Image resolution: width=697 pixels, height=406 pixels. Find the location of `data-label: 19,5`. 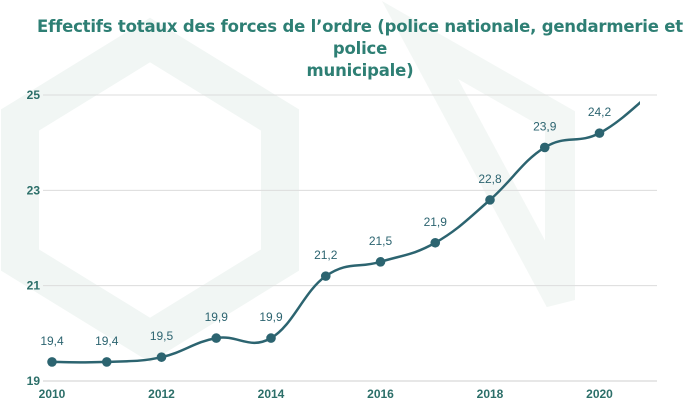

data-label: 19,5 is located at coordinates (162, 336).